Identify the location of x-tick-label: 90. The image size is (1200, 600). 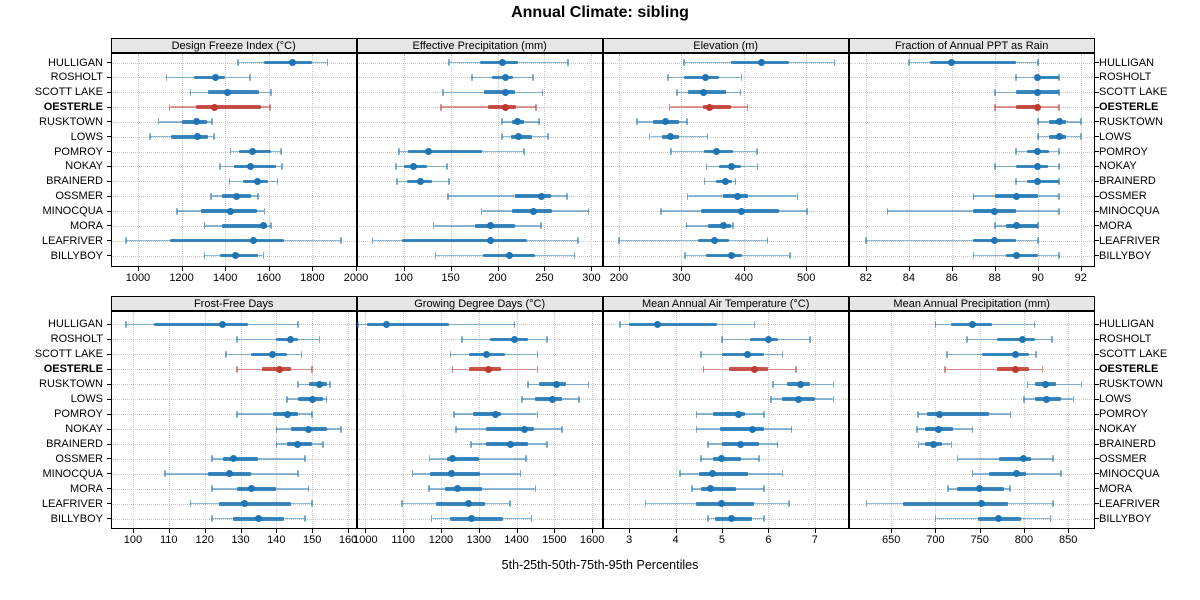
(1037, 278).